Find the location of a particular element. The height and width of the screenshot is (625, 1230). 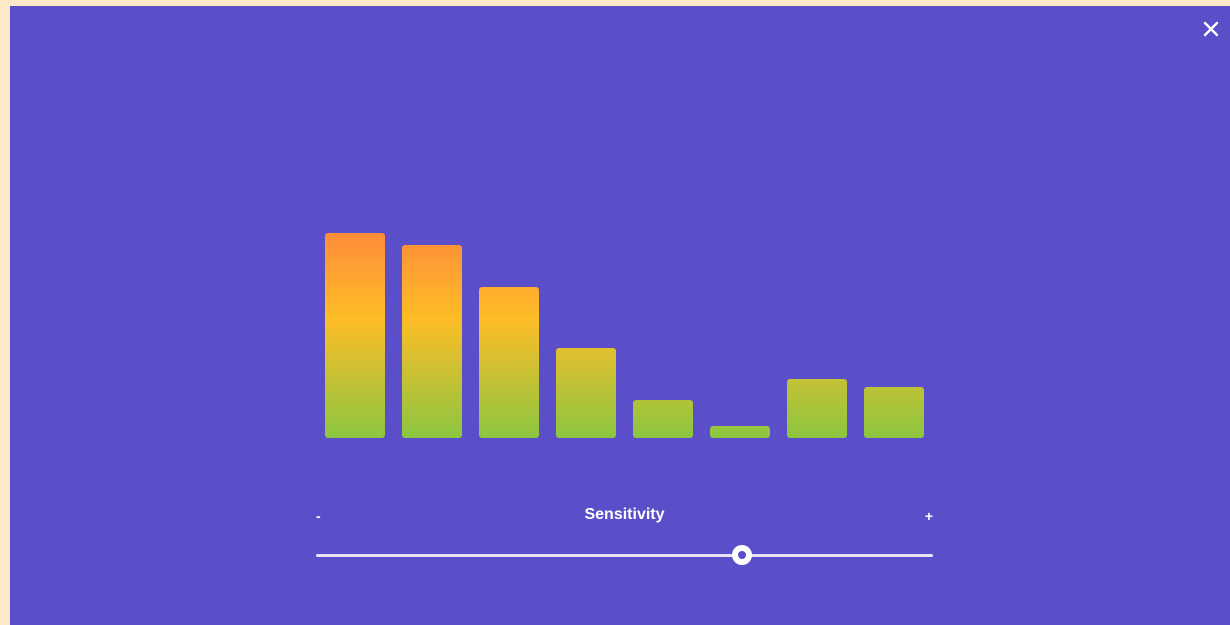

sensitivity-label: Sensitivity is located at coordinates (624, 514).